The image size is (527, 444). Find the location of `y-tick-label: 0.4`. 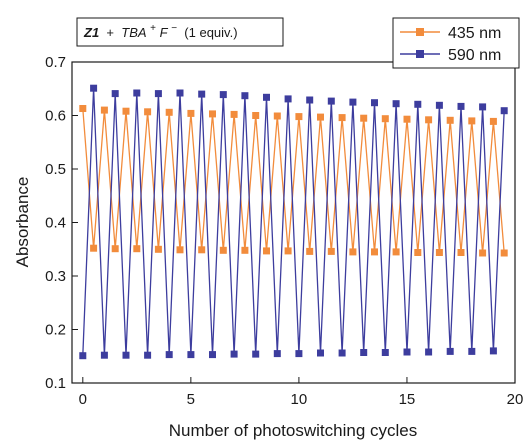

y-tick-label: 0.4 is located at coordinates (55, 223).